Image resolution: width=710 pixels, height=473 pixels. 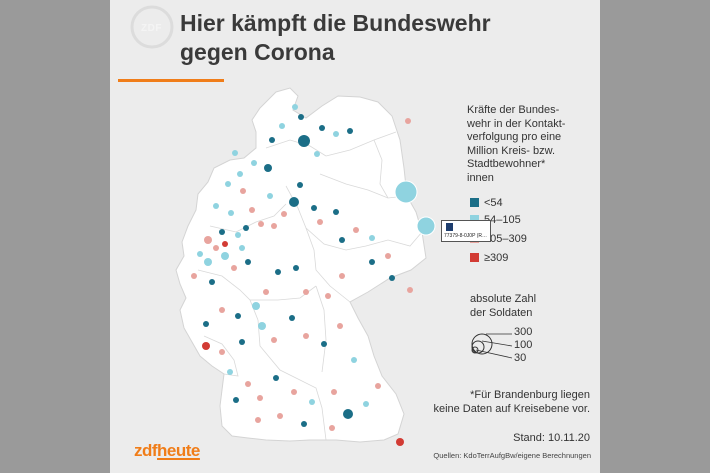 What do you see at coordinates (511, 150) in the screenshot?
I see `legend-heading-line: Million Kreis- bzw.` at bounding box center [511, 150].